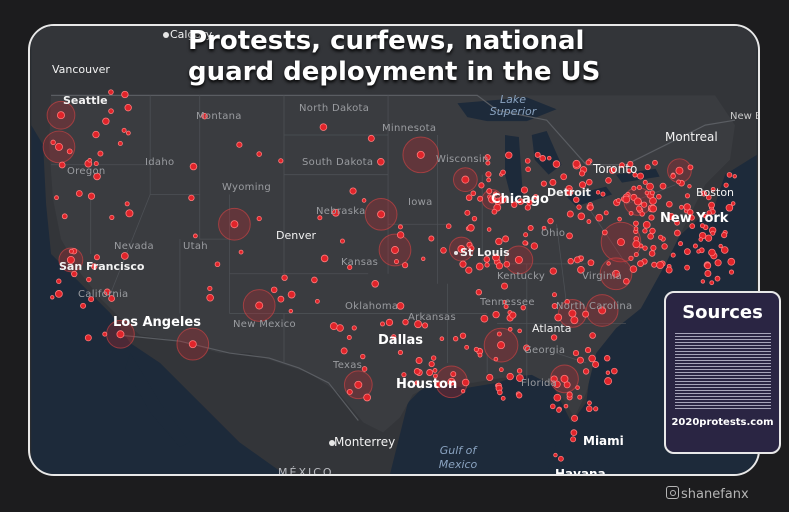 The width and height of the screenshot is (789, 512). I want to click on sources-title: Sources, so click(722, 312).